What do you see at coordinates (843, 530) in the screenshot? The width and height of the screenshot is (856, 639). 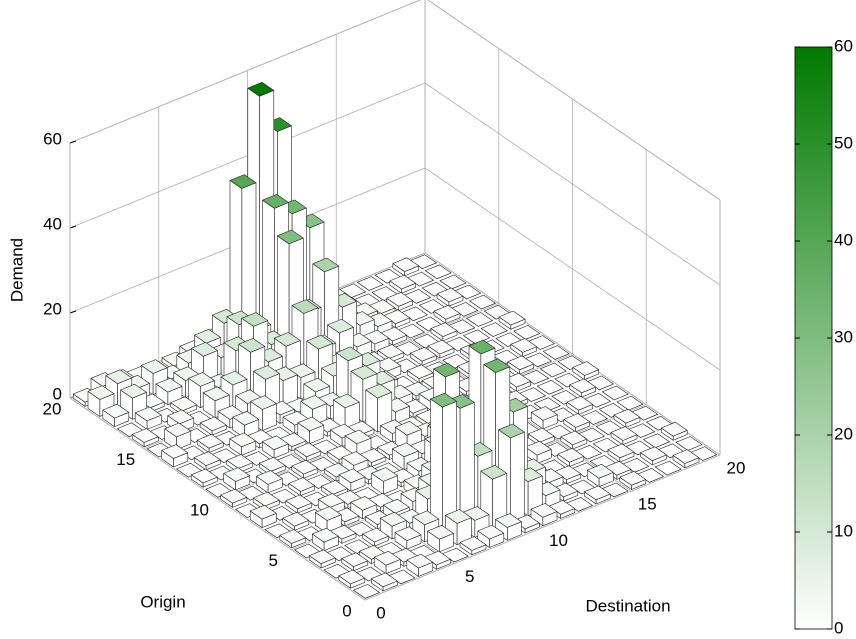 I see `colorbar-tick-label: 10` at bounding box center [843, 530].